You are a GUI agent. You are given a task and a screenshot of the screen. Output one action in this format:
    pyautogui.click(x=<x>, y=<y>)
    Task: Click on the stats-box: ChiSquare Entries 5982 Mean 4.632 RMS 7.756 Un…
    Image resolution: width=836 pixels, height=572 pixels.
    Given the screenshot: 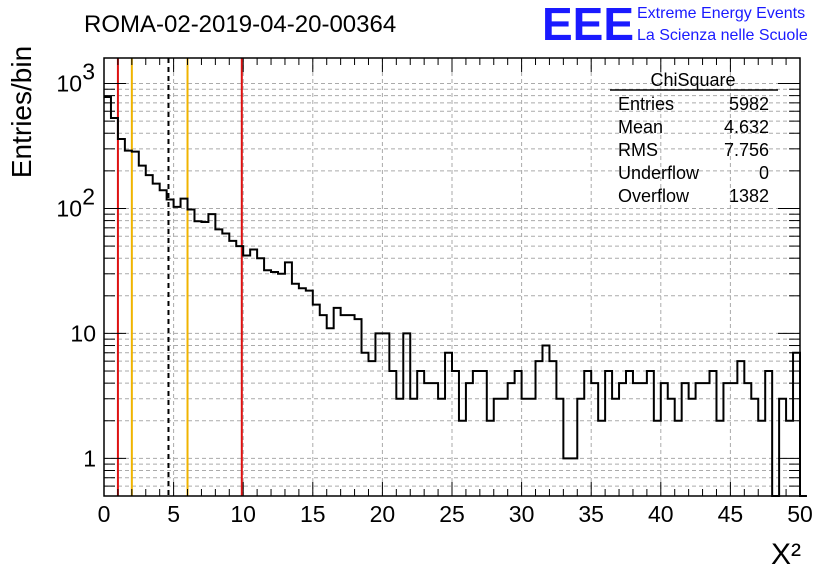 What is the action you would take?
    pyautogui.click(x=694, y=138)
    